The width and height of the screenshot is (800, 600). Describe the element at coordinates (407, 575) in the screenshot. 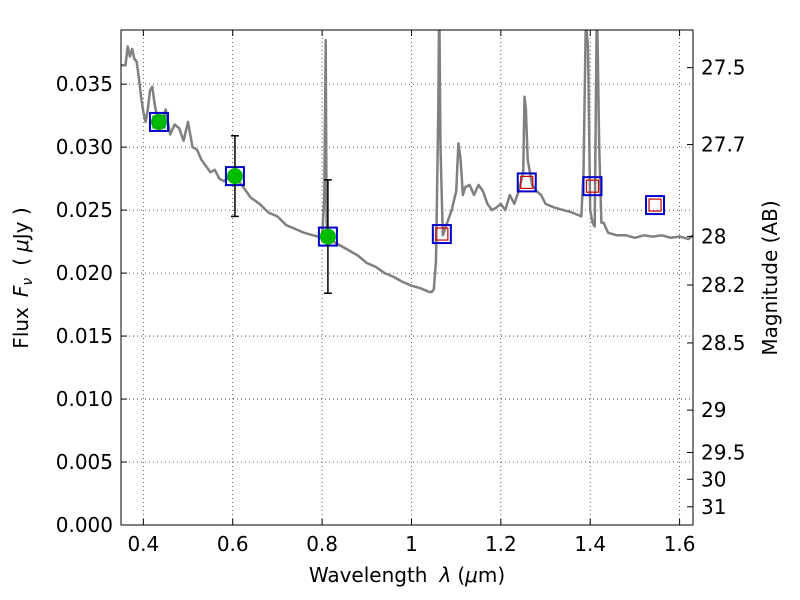

I see `x-axis-label: Wavelength λ (μm)` at that location.